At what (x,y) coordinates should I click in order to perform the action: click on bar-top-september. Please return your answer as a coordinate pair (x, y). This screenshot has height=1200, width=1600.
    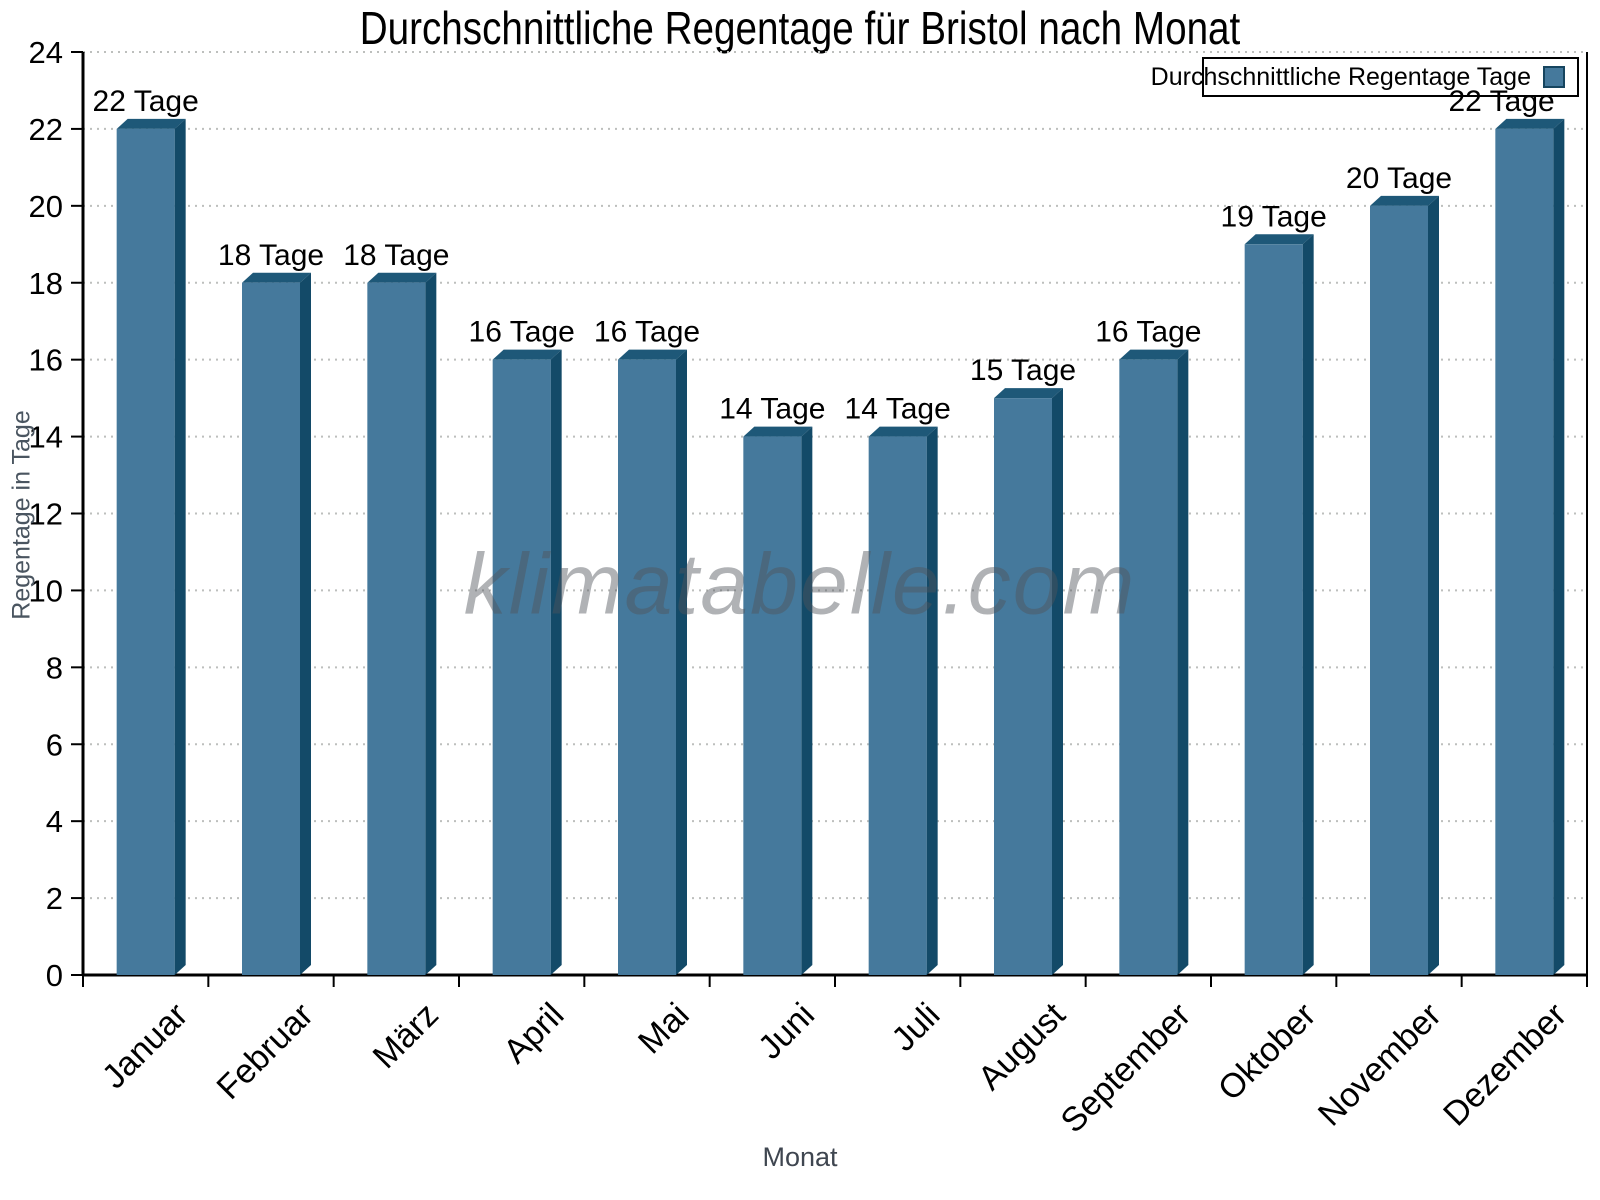
    Looking at the image, I should click on (1154, 354).